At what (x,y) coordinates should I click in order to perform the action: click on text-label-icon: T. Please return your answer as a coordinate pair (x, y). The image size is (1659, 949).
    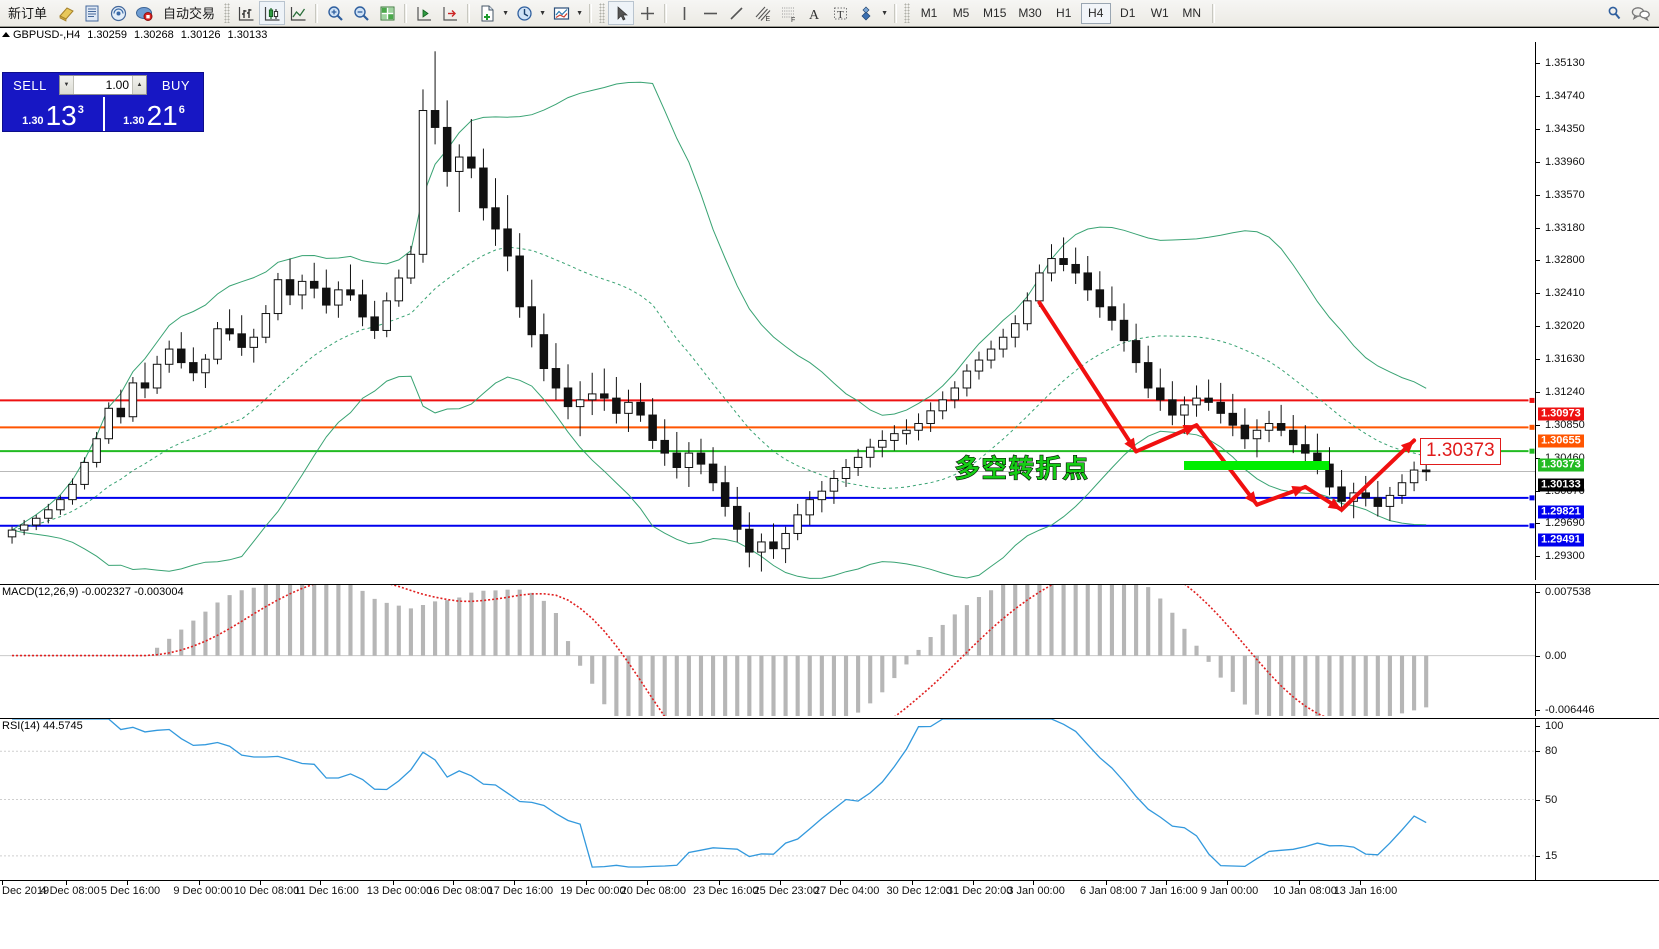
    Looking at the image, I should click on (840, 13).